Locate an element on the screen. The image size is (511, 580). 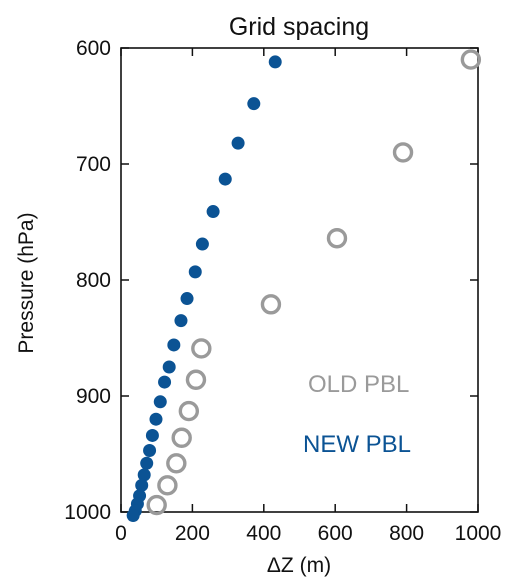
y-axis-label: Pressure (hPa) is located at coordinates (26, 282).